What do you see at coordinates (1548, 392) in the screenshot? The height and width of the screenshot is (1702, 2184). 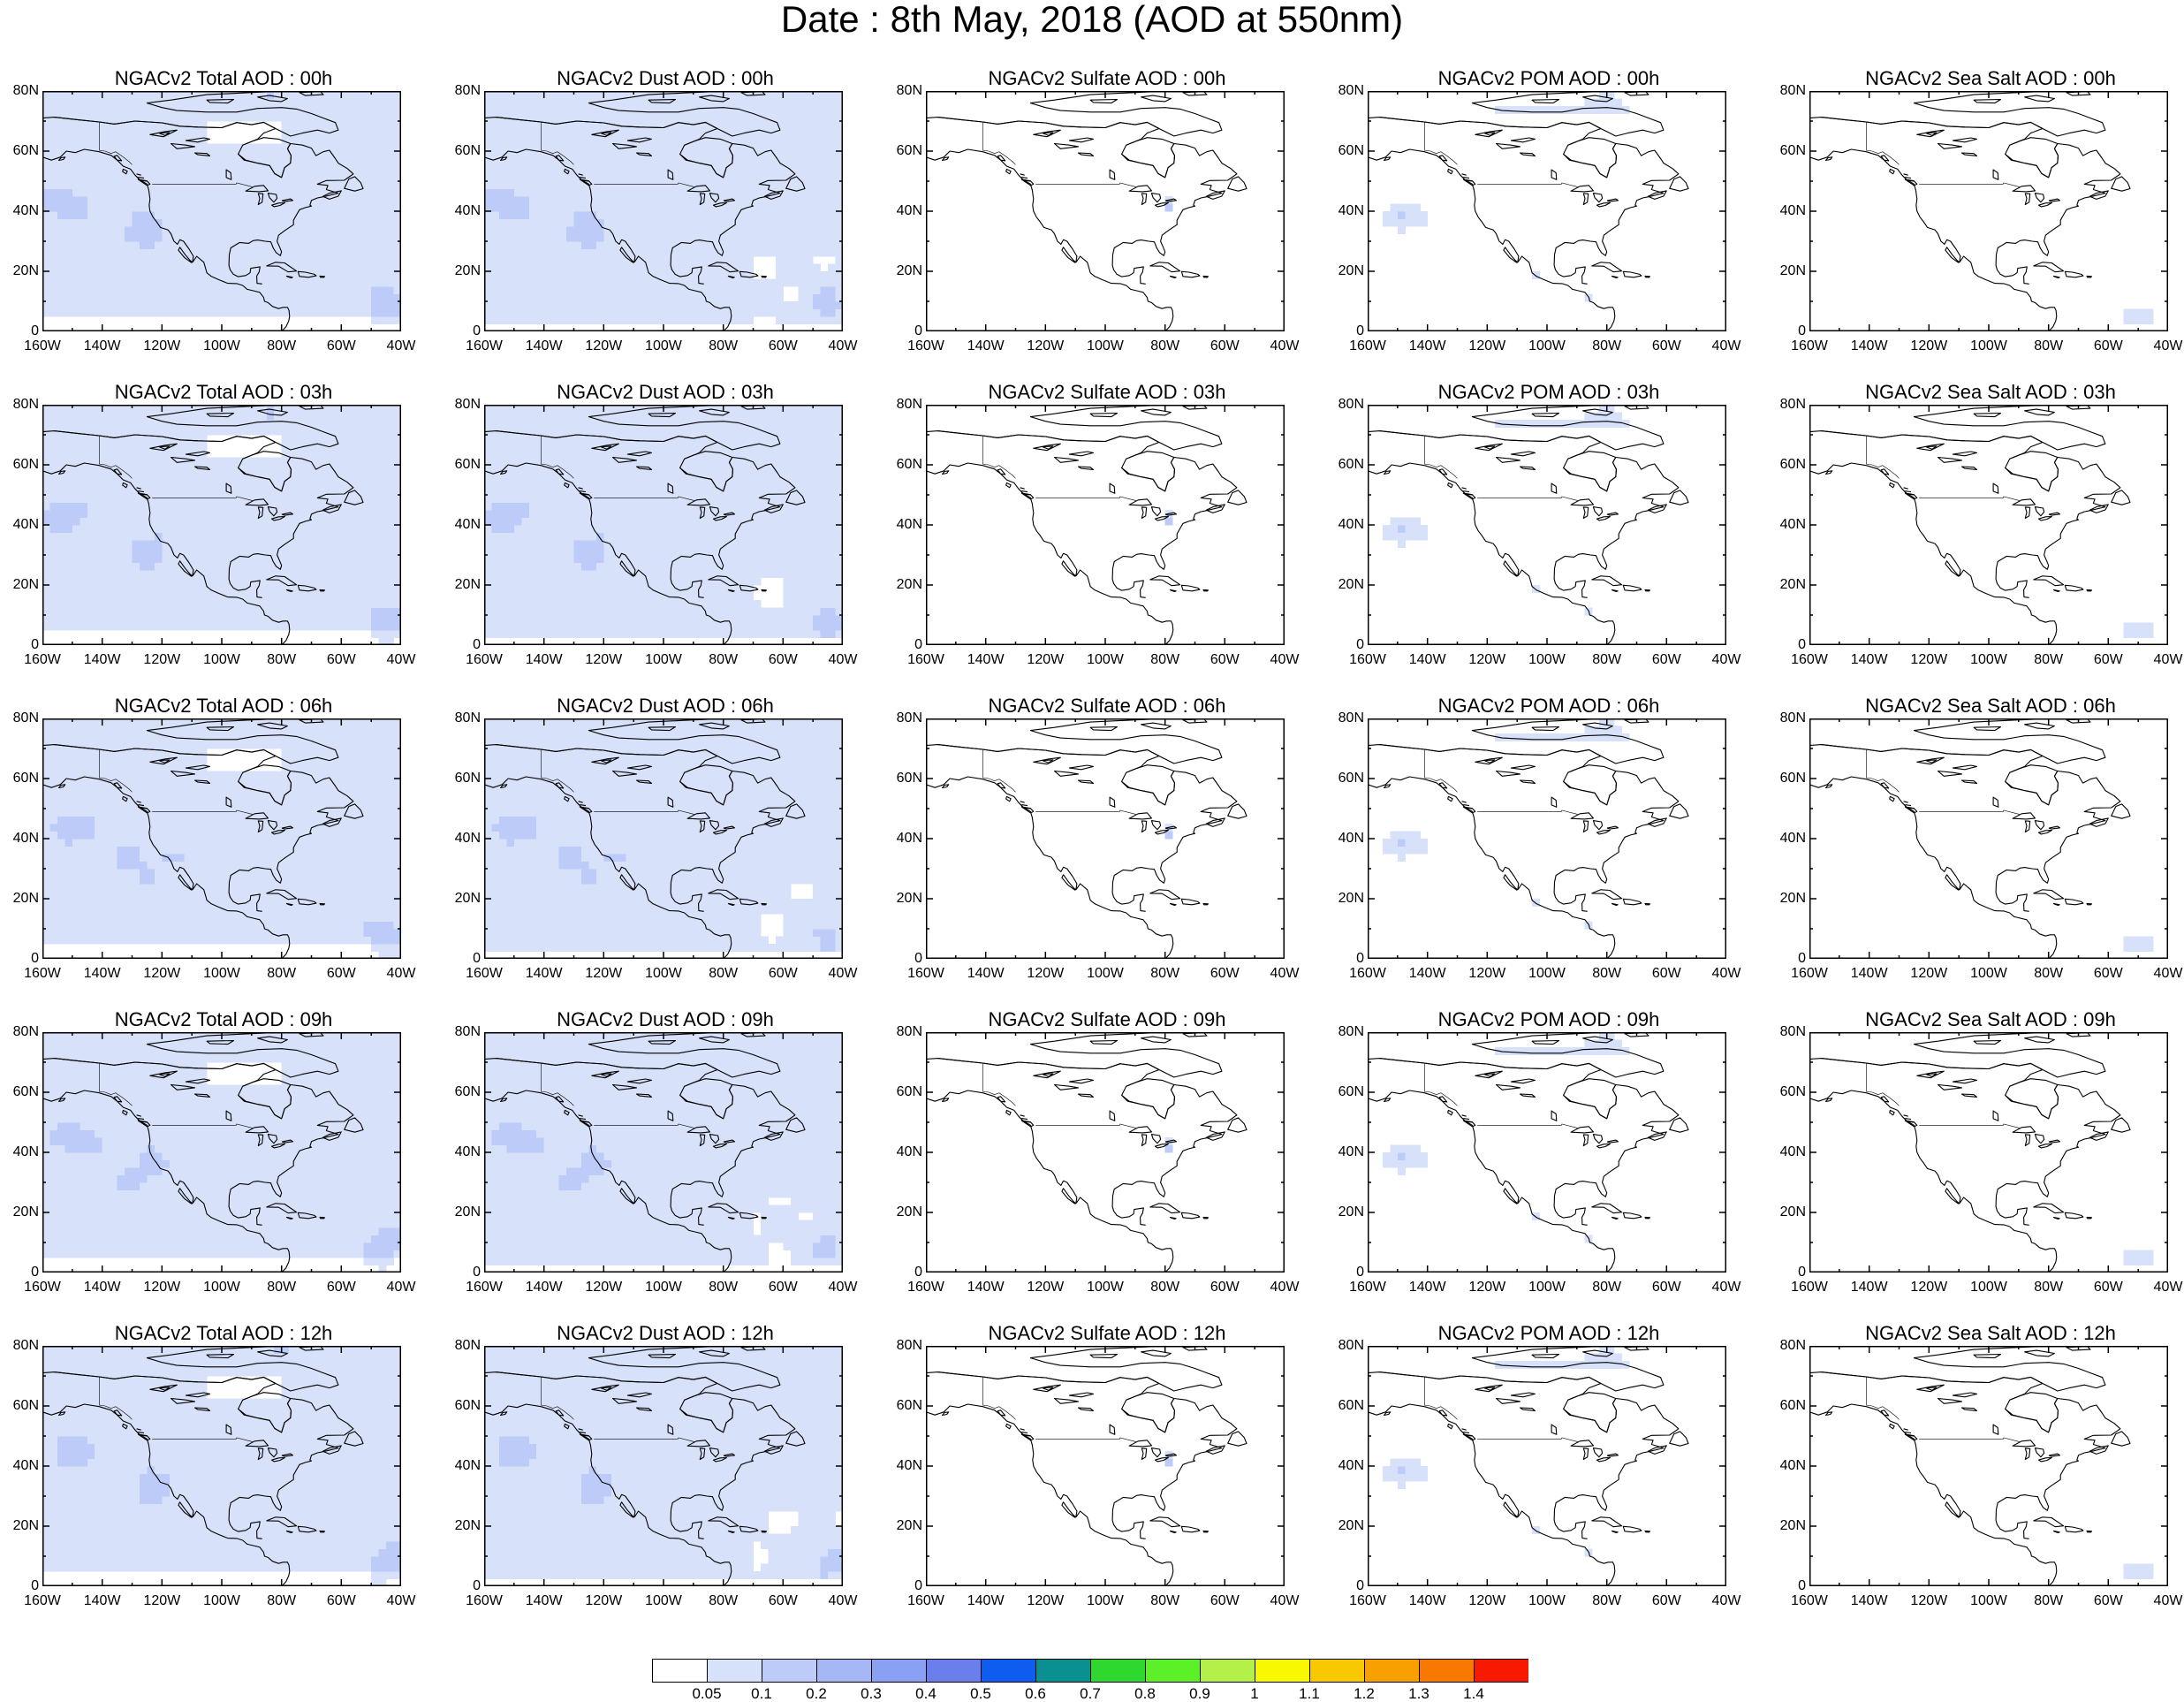 I see `panel-title: NGACv2 POM AOD : 03h` at bounding box center [1548, 392].